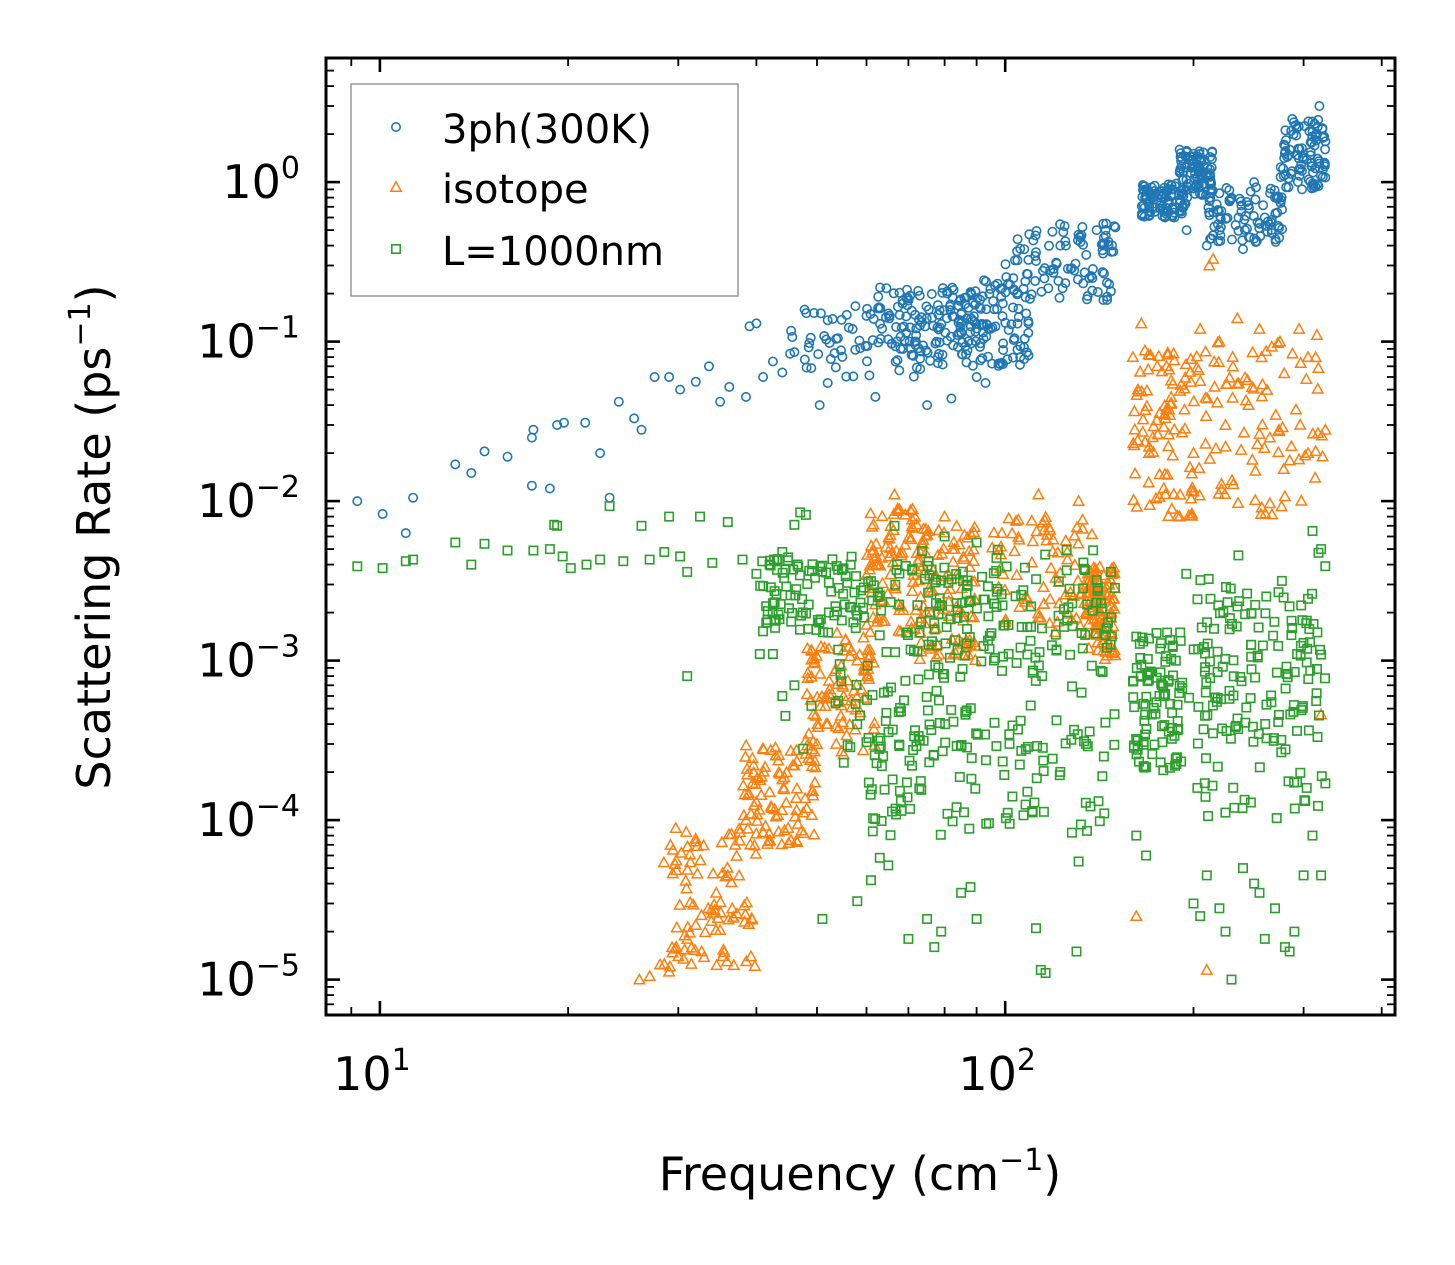 This screenshot has width=1455, height=1265. What do you see at coordinates (248, 578) in the screenshot?
I see `y-tick-labels: 100 10−1 10−2 10−3 10−4 10−5` at bounding box center [248, 578].